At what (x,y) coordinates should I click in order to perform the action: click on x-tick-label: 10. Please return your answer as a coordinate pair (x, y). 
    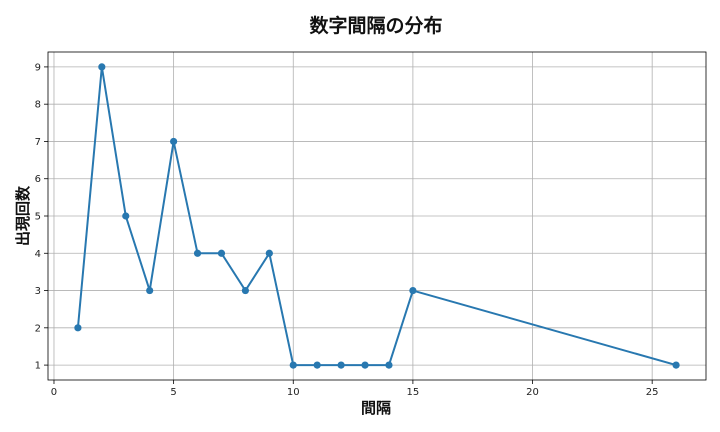
    Looking at the image, I should click on (293, 392).